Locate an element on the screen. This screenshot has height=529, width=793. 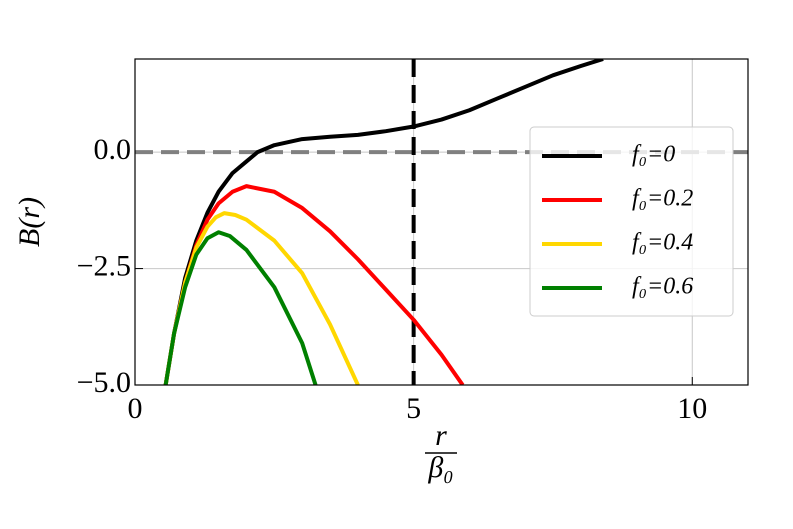
y-tick-label: −5.0 is located at coordinates (104, 382).